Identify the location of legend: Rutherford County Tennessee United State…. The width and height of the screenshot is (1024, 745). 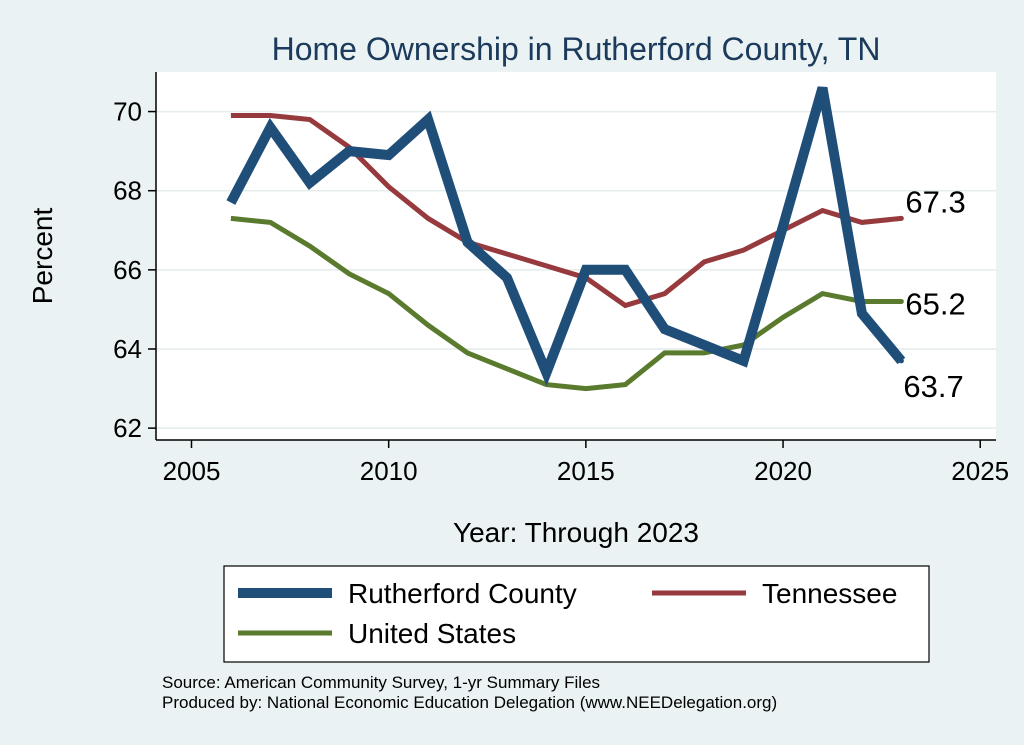
(576, 614).